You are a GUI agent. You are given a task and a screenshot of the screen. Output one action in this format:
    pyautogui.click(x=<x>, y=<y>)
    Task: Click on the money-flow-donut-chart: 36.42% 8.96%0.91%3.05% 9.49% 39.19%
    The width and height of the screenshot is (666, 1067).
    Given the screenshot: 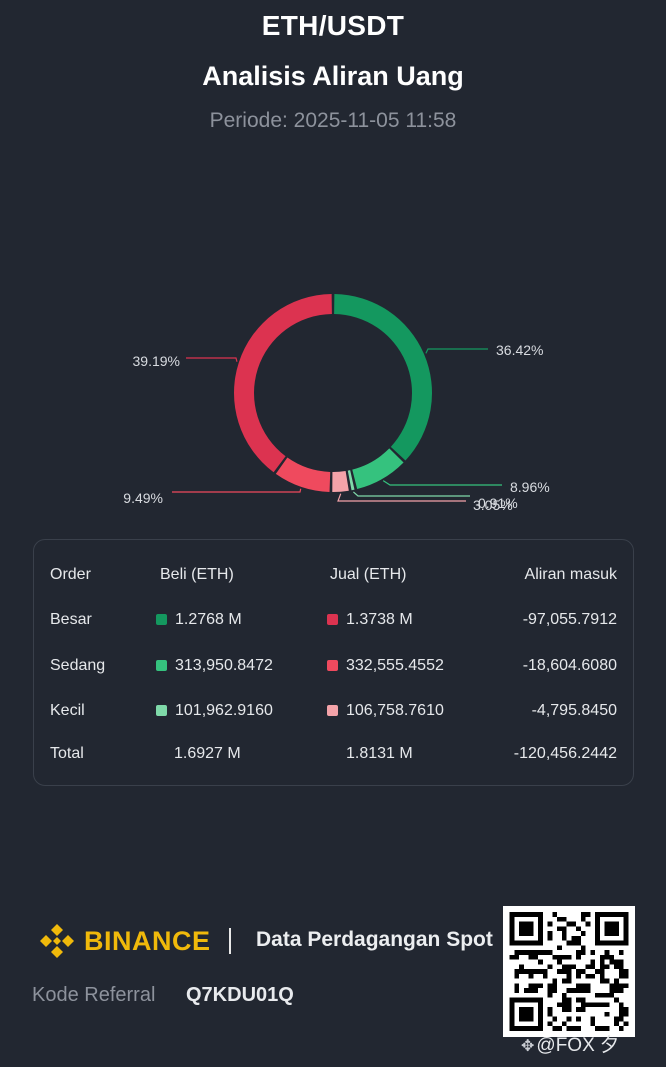 What is the action you would take?
    pyautogui.click(x=336, y=403)
    